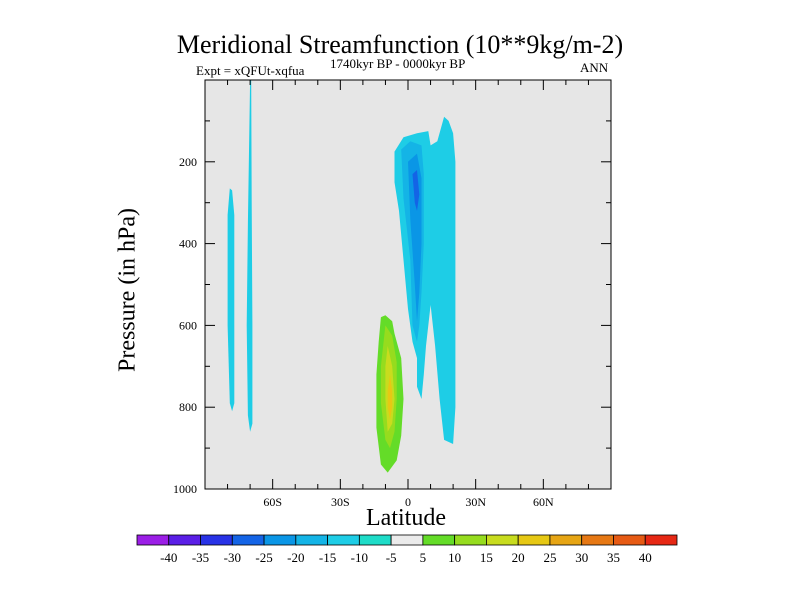 Image resolution: width=800 pixels, height=600 pixels. Describe the element at coordinates (391, 557) in the screenshot. I see `colorbar-label: -5` at that location.